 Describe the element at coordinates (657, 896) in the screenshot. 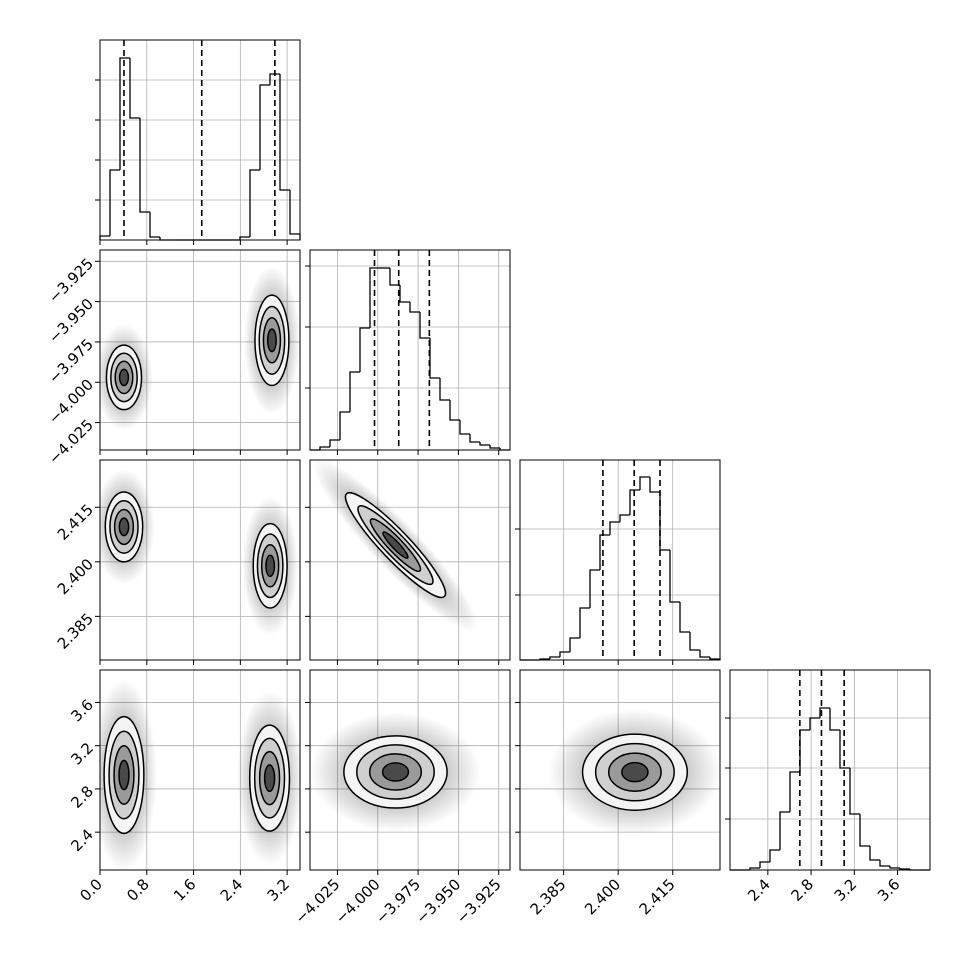

I see `x-tick-label: 2.415` at that location.